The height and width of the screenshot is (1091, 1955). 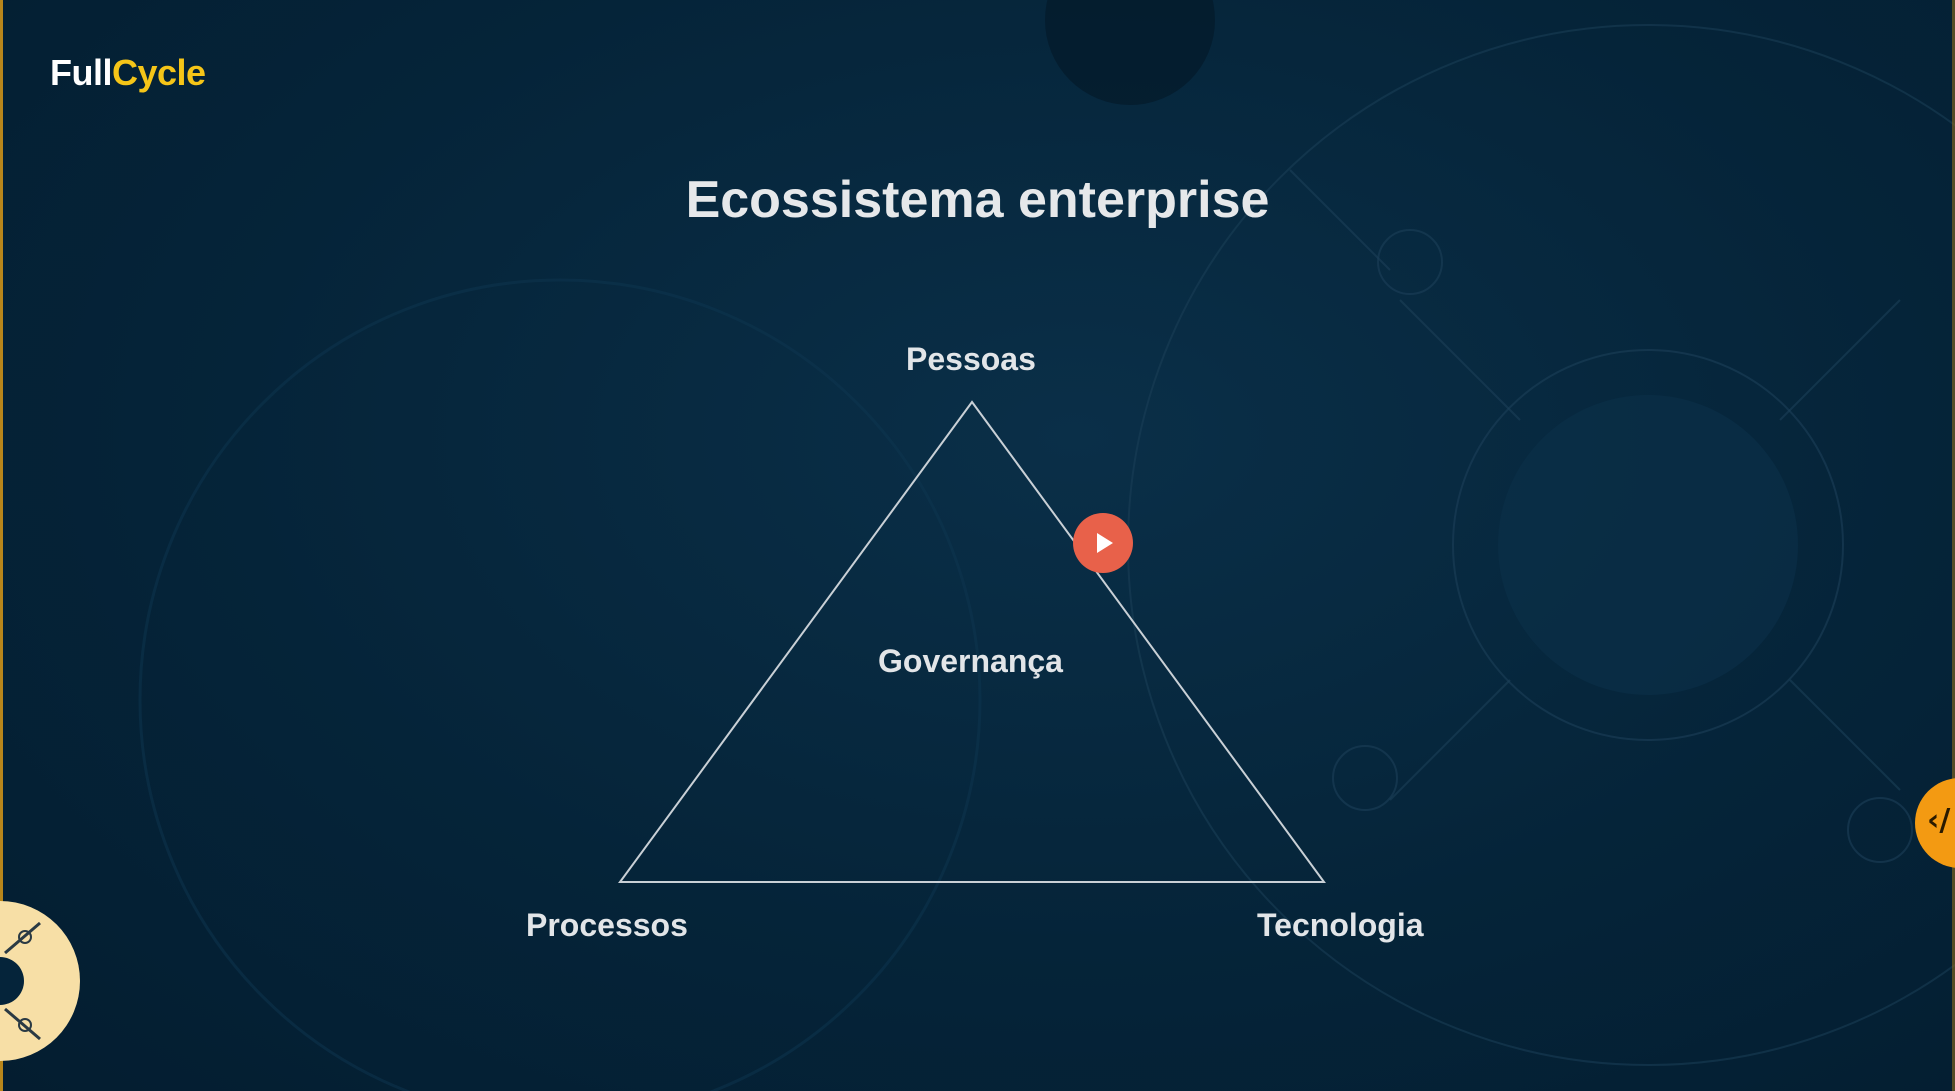 What do you see at coordinates (607, 925) in the screenshot?
I see `vertex-label-processos: Processos` at bounding box center [607, 925].